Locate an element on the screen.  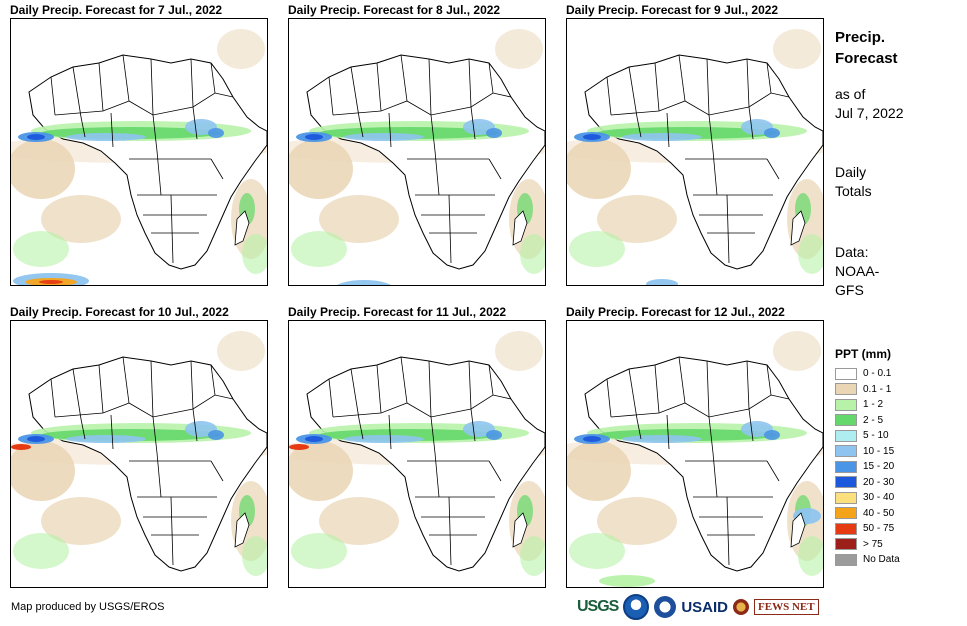
legend-item: 0.1 - 1 is located at coordinates (867, 390).